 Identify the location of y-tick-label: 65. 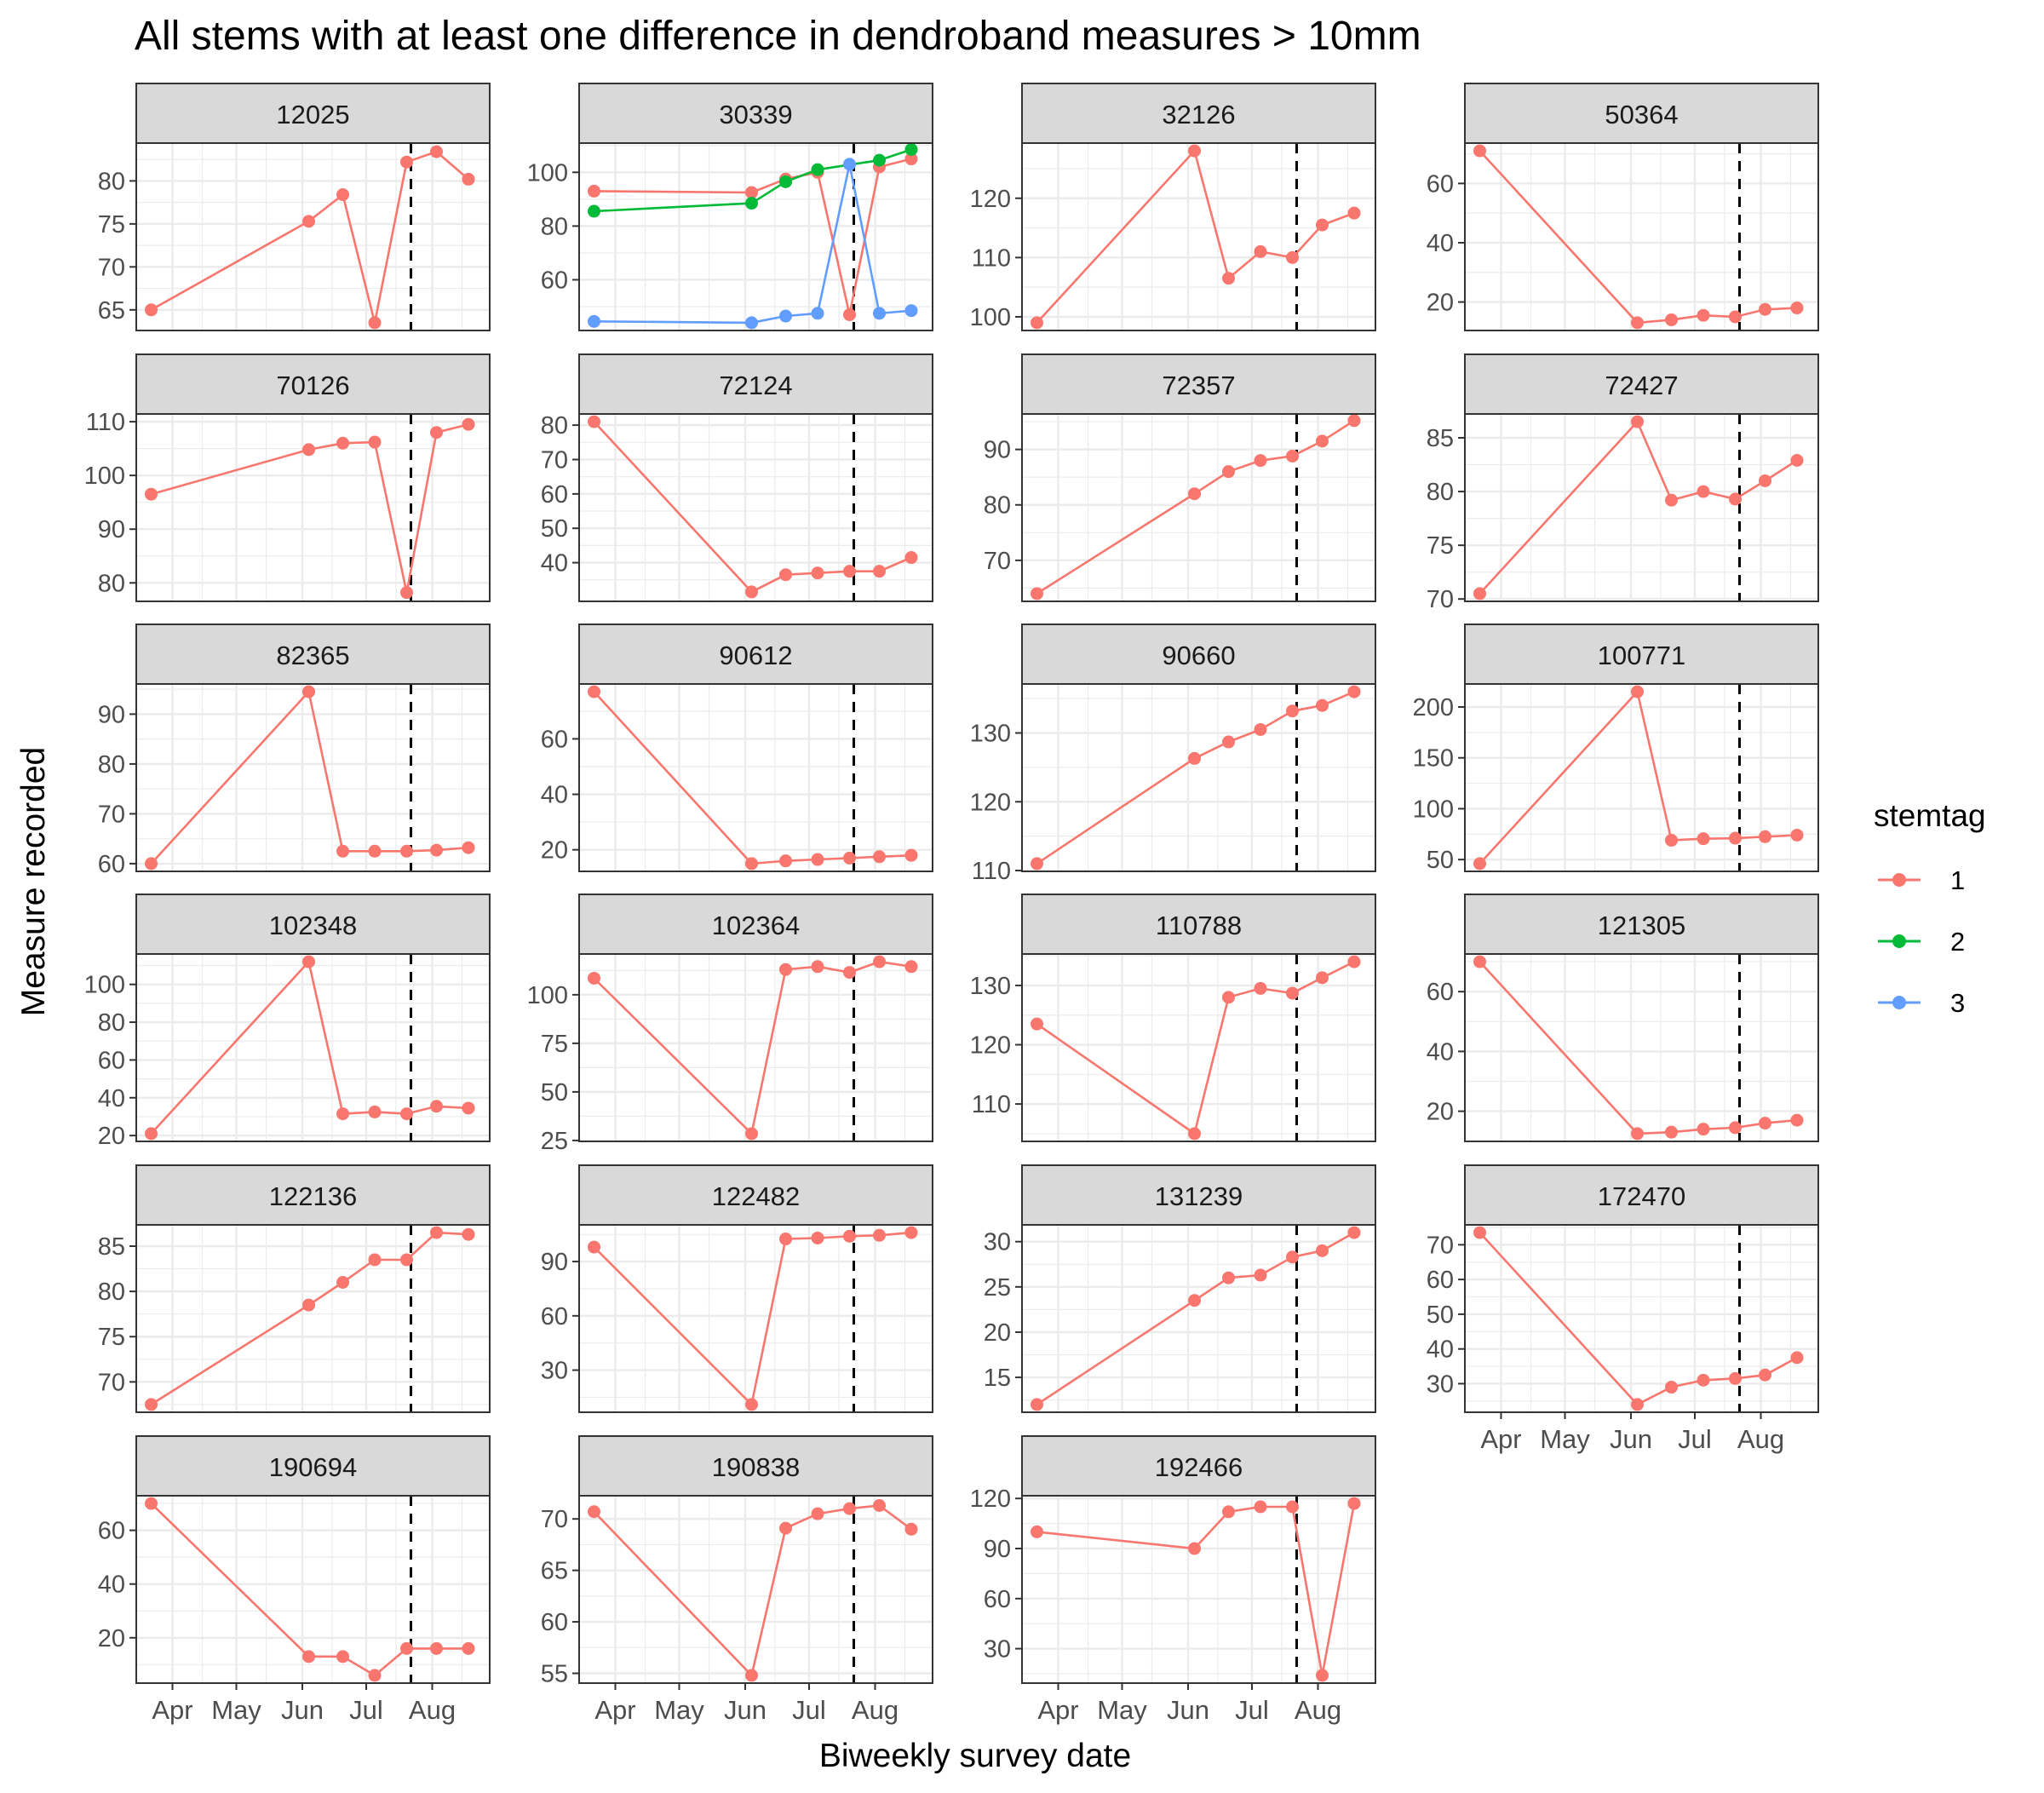
(111, 311).